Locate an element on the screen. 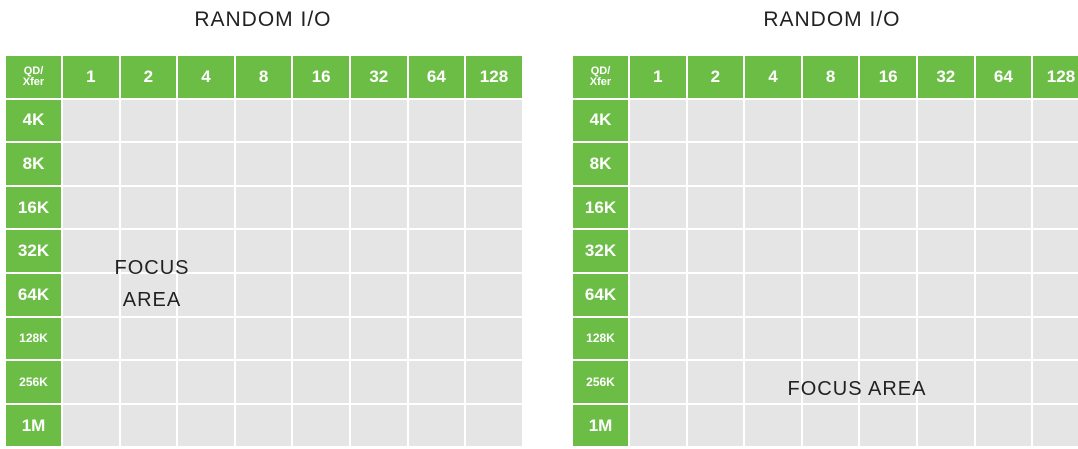 The image size is (1078, 449). row-header: 8K is located at coordinates (601, 165).